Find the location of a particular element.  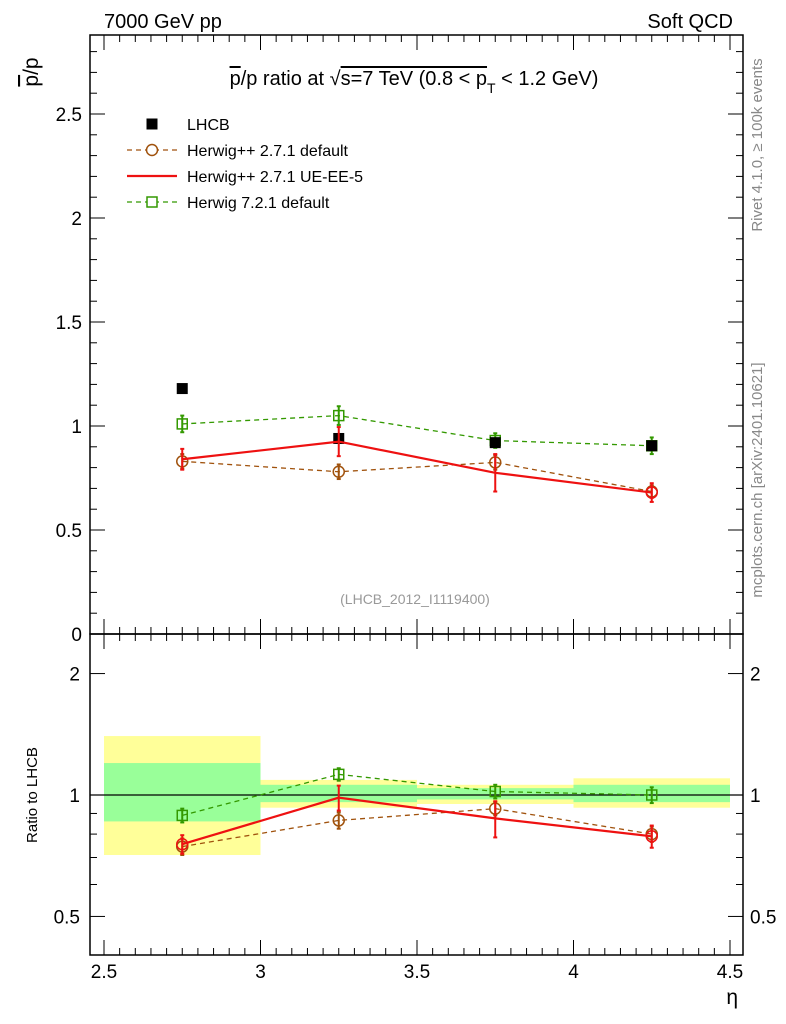

bottom-ytick-label: 0.5 is located at coordinates (67, 917).